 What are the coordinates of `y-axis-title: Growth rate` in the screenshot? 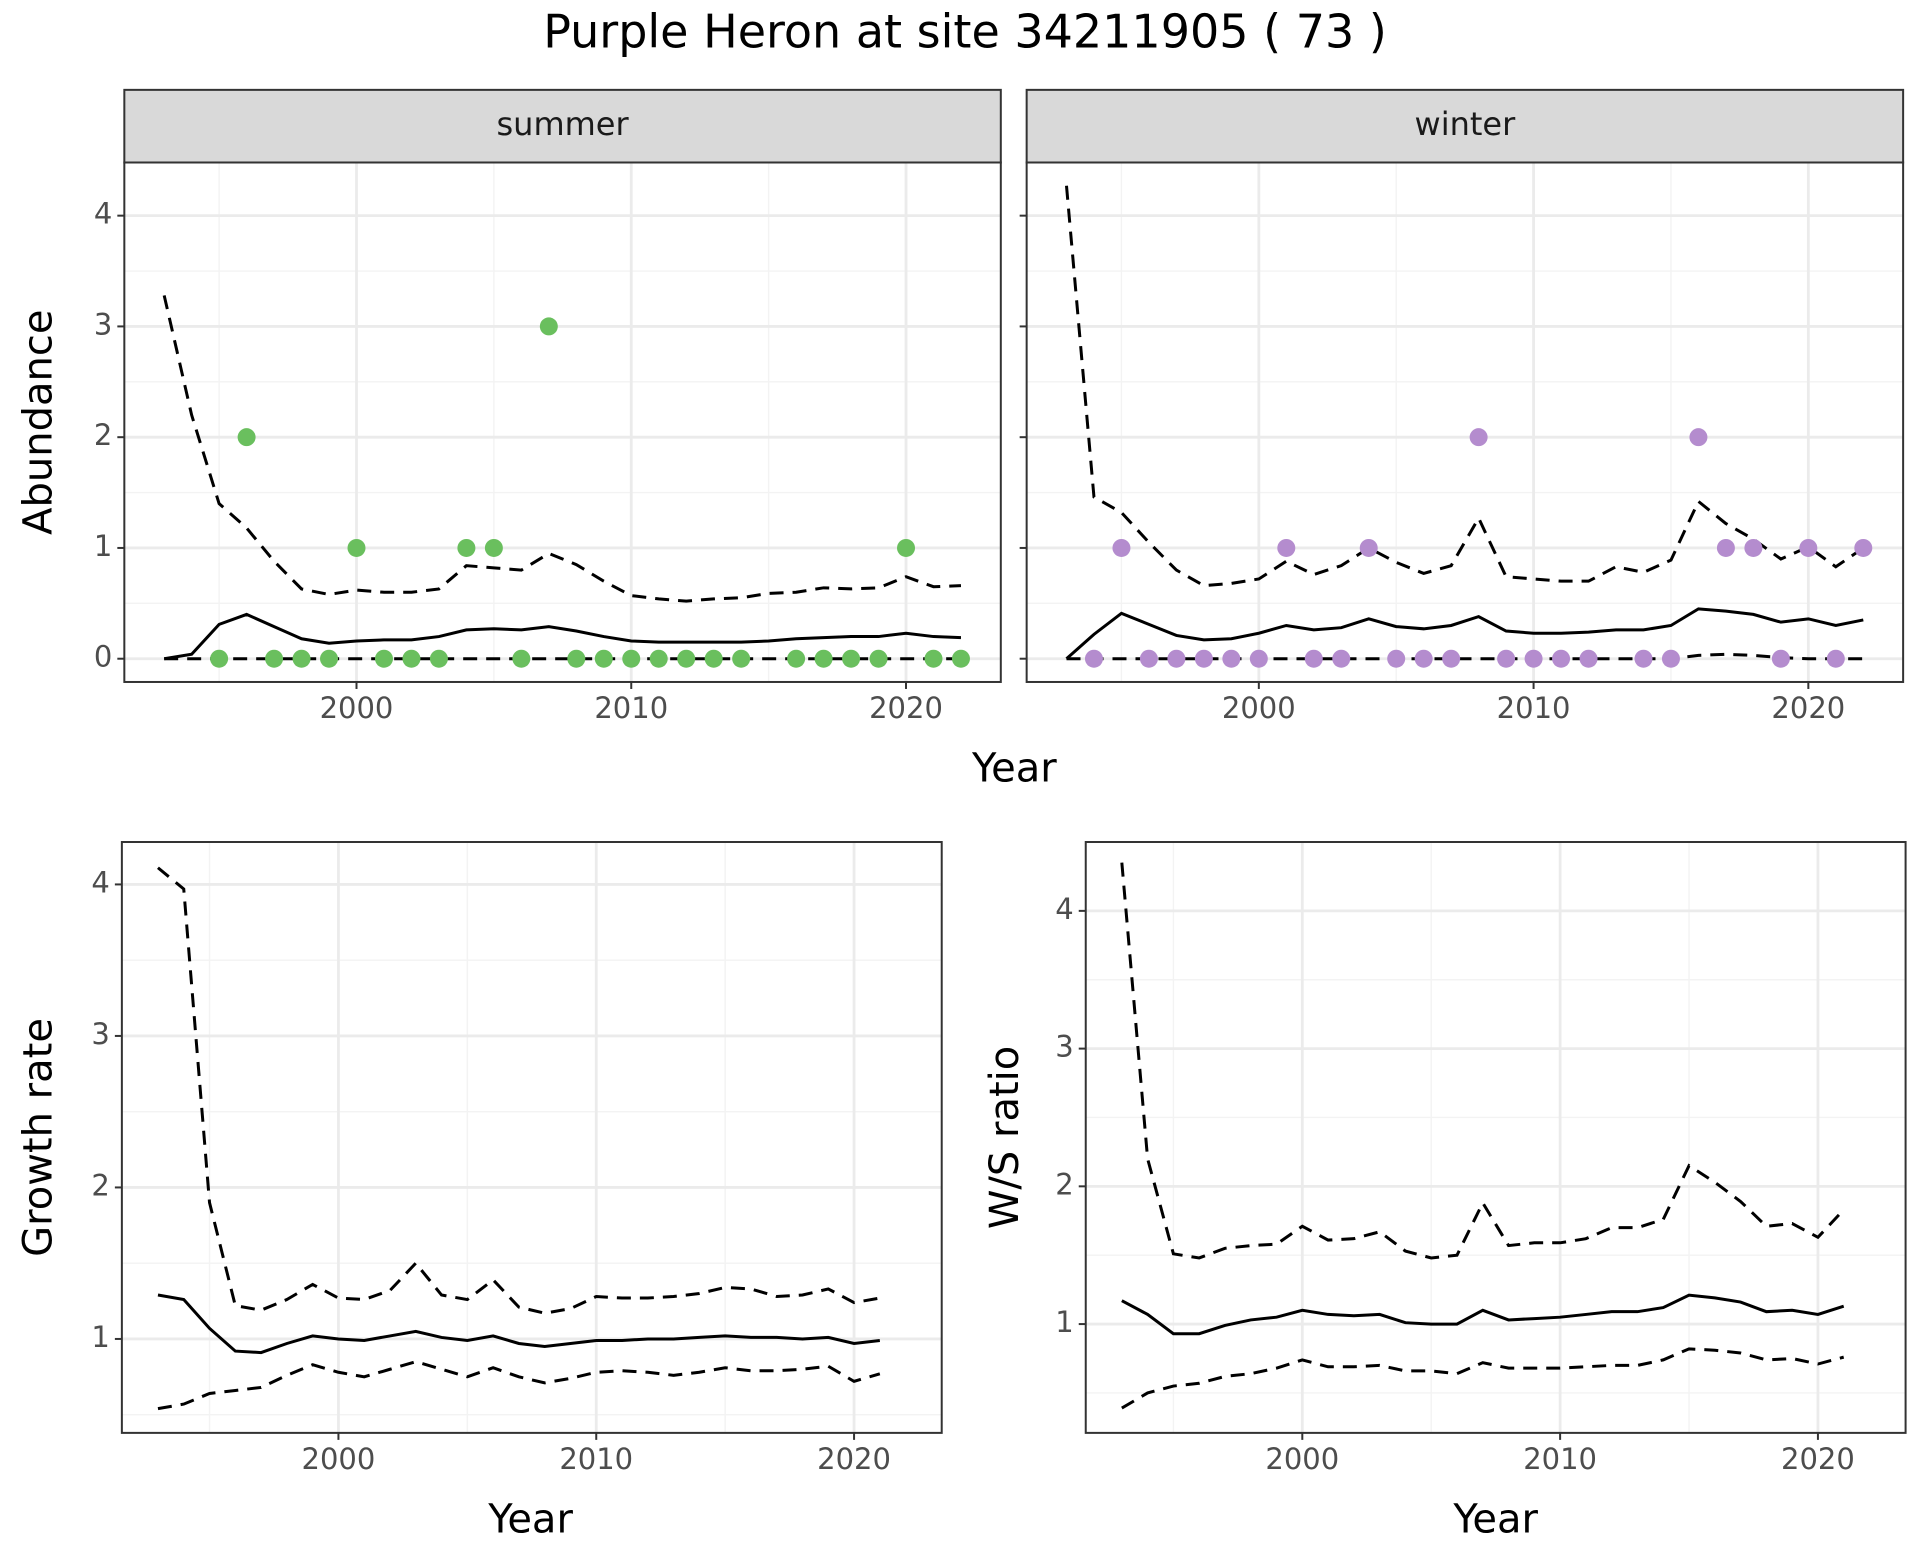 It's located at (39, 1137).